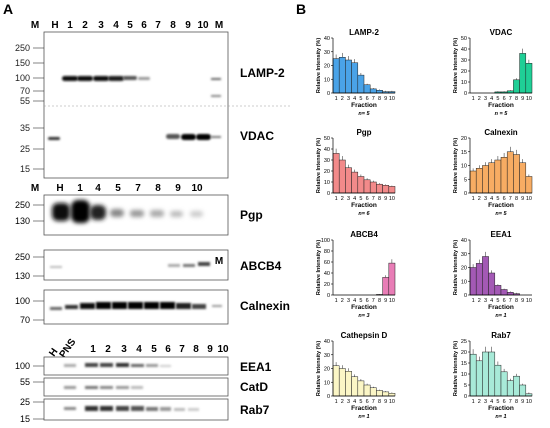 This screenshot has height=428, width=550. What do you see at coordinates (22, 48) in the screenshot?
I see `marker-label: 250` at bounding box center [22, 48].